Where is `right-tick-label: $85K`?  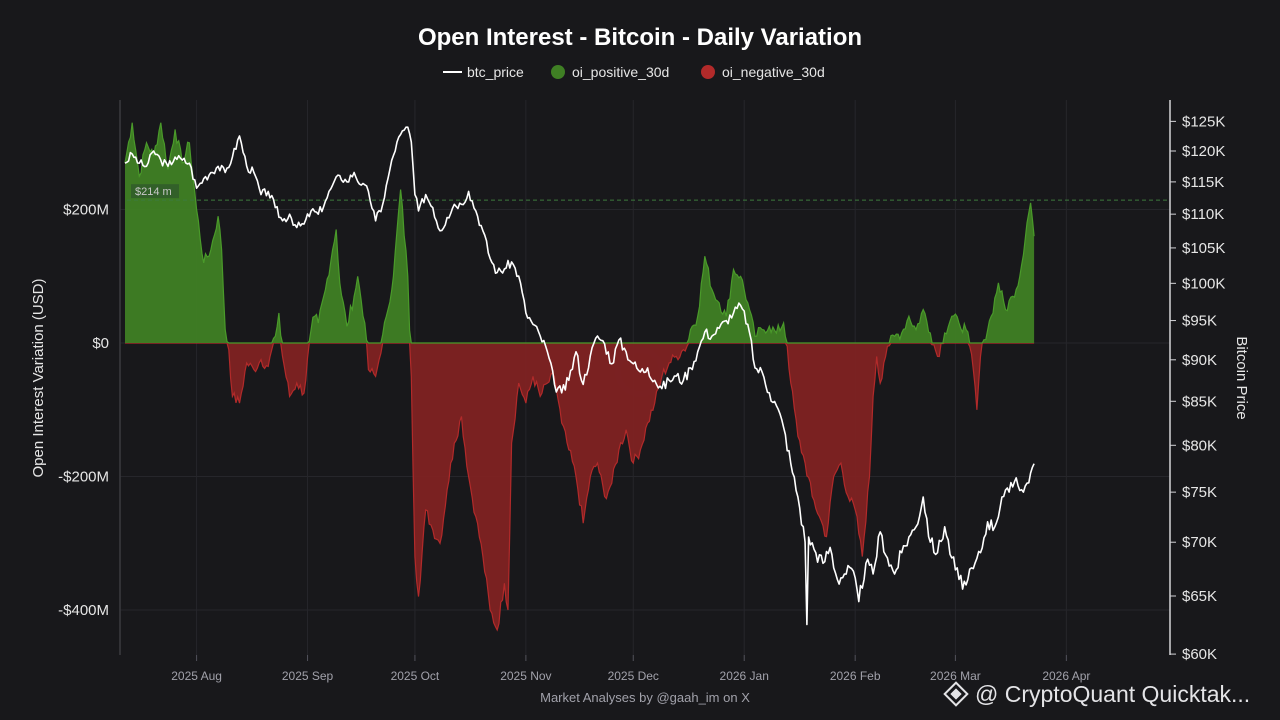 right-tick-label: $85K is located at coordinates (1199, 401).